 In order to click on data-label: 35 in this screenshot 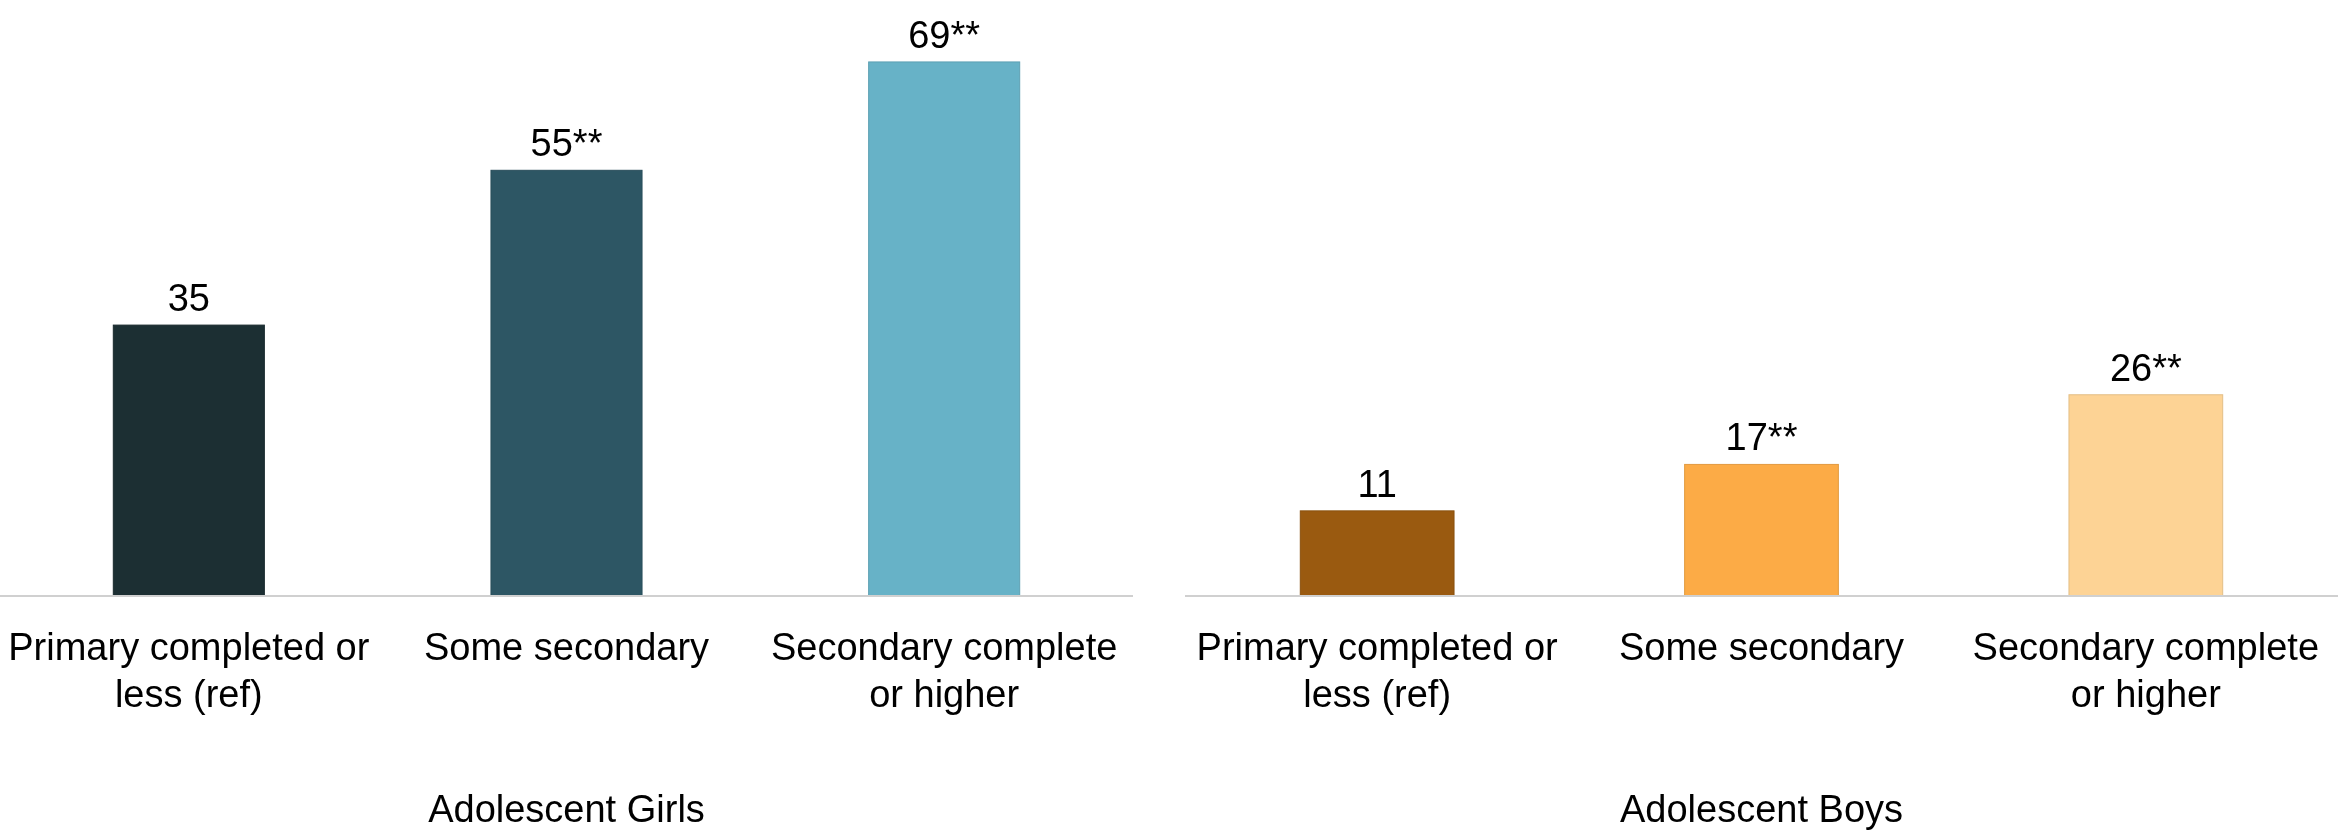, I will do `click(188, 298)`.